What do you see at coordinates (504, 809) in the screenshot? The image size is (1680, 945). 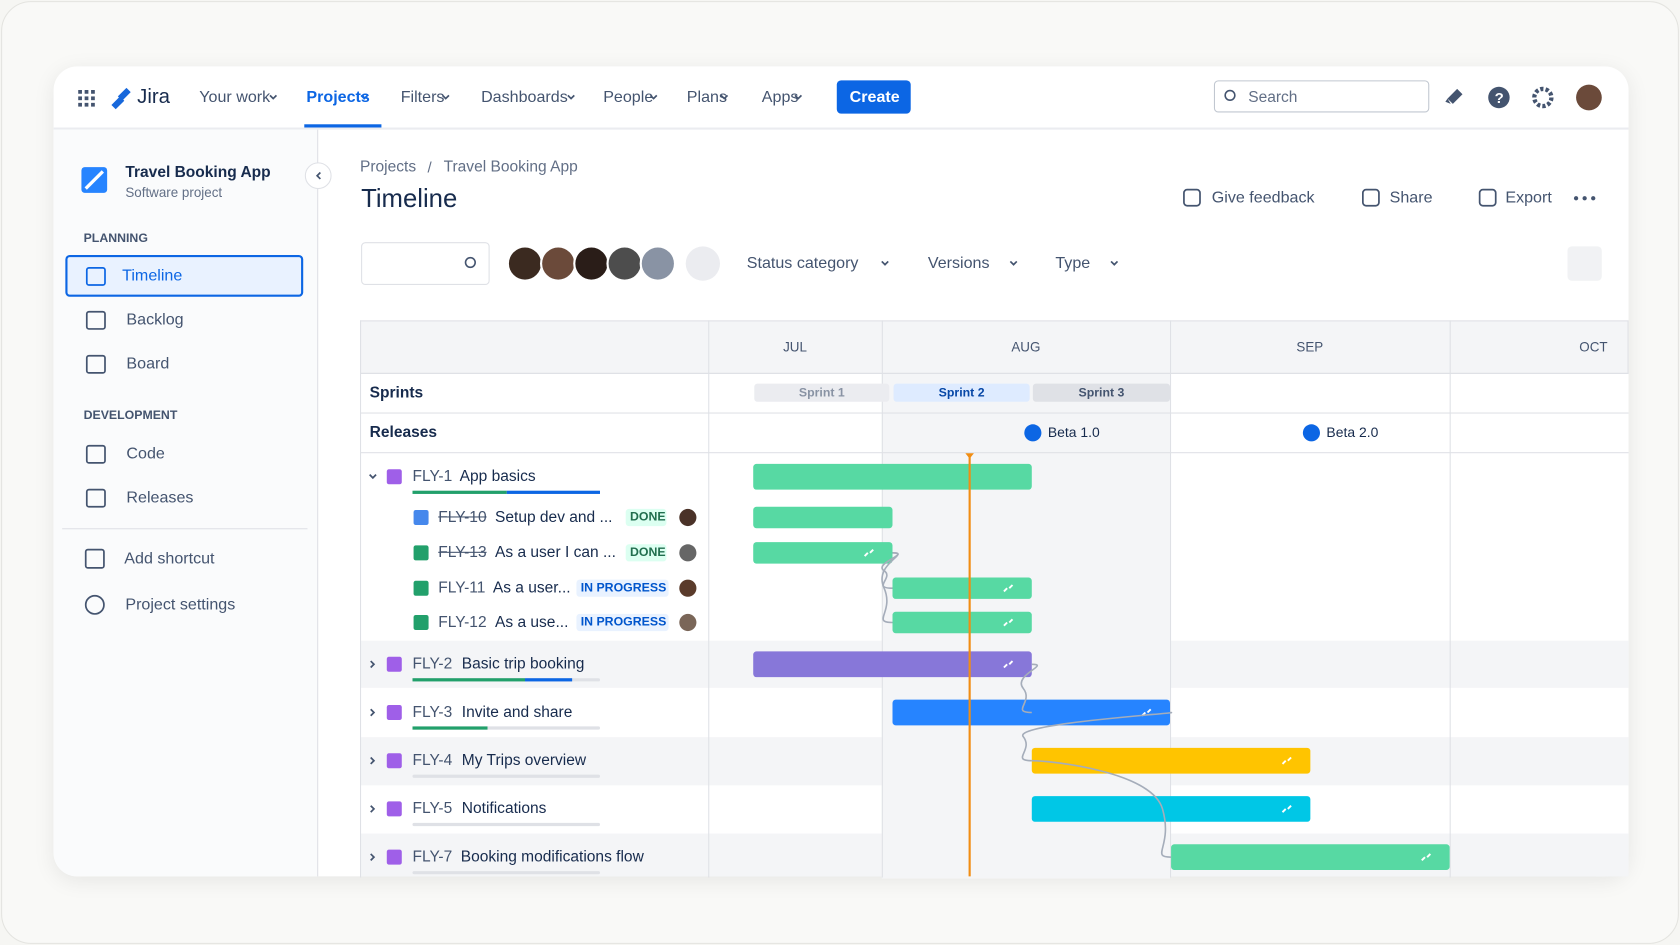 I see `issue-title: Notifications` at bounding box center [504, 809].